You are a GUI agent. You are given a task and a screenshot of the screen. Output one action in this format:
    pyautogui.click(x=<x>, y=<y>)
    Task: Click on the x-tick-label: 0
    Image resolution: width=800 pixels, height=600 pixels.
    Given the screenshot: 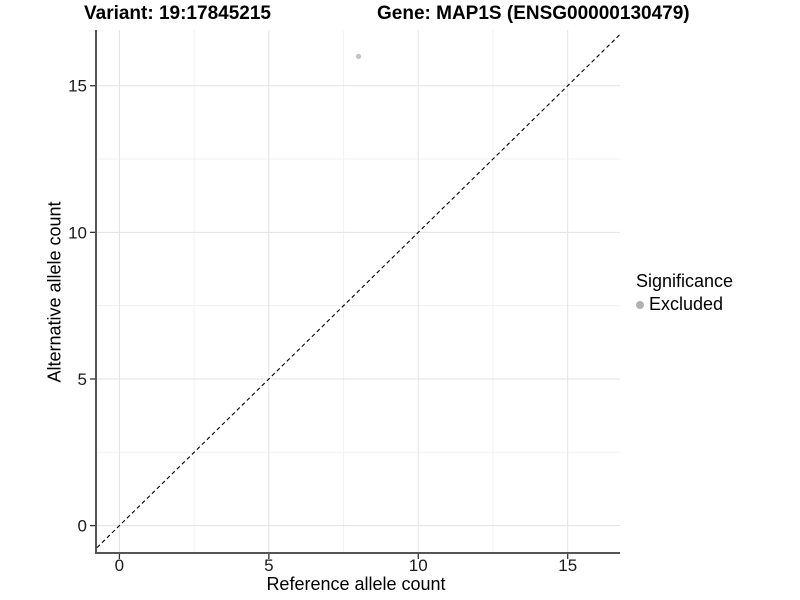 What is the action you would take?
    pyautogui.click(x=119, y=565)
    